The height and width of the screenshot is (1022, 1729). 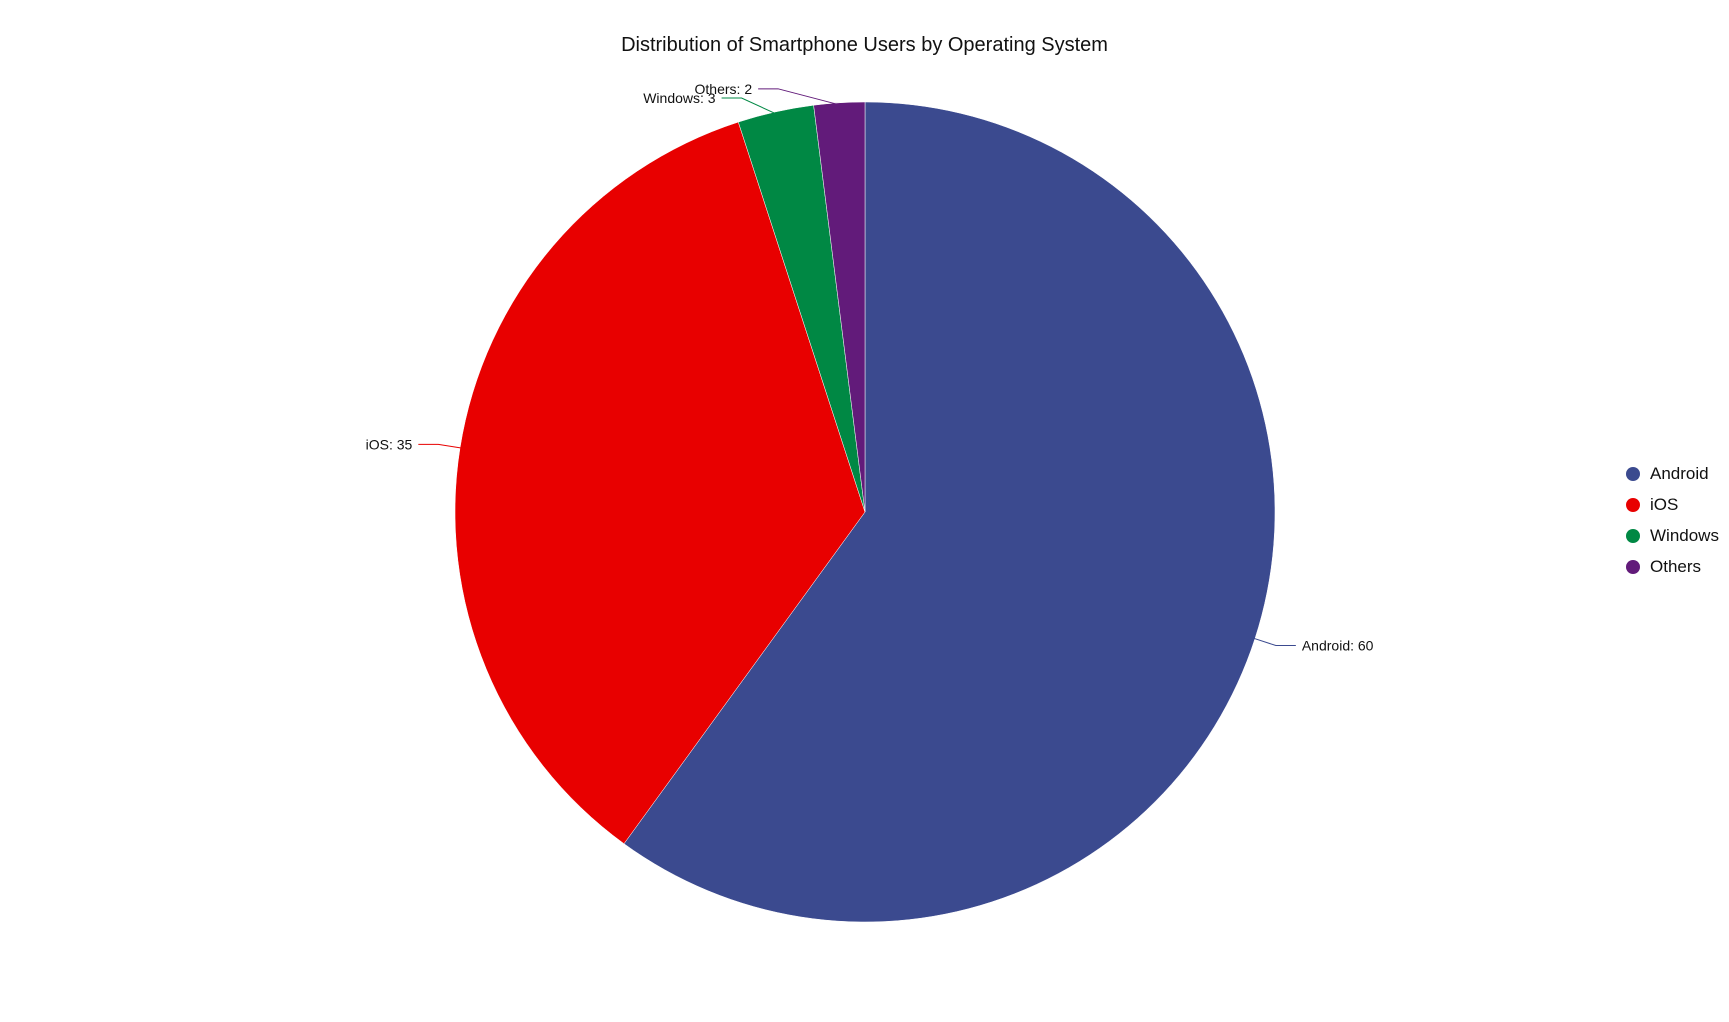 What do you see at coordinates (679, 98) in the screenshot?
I see `data-label-windows: Windows: 3` at bounding box center [679, 98].